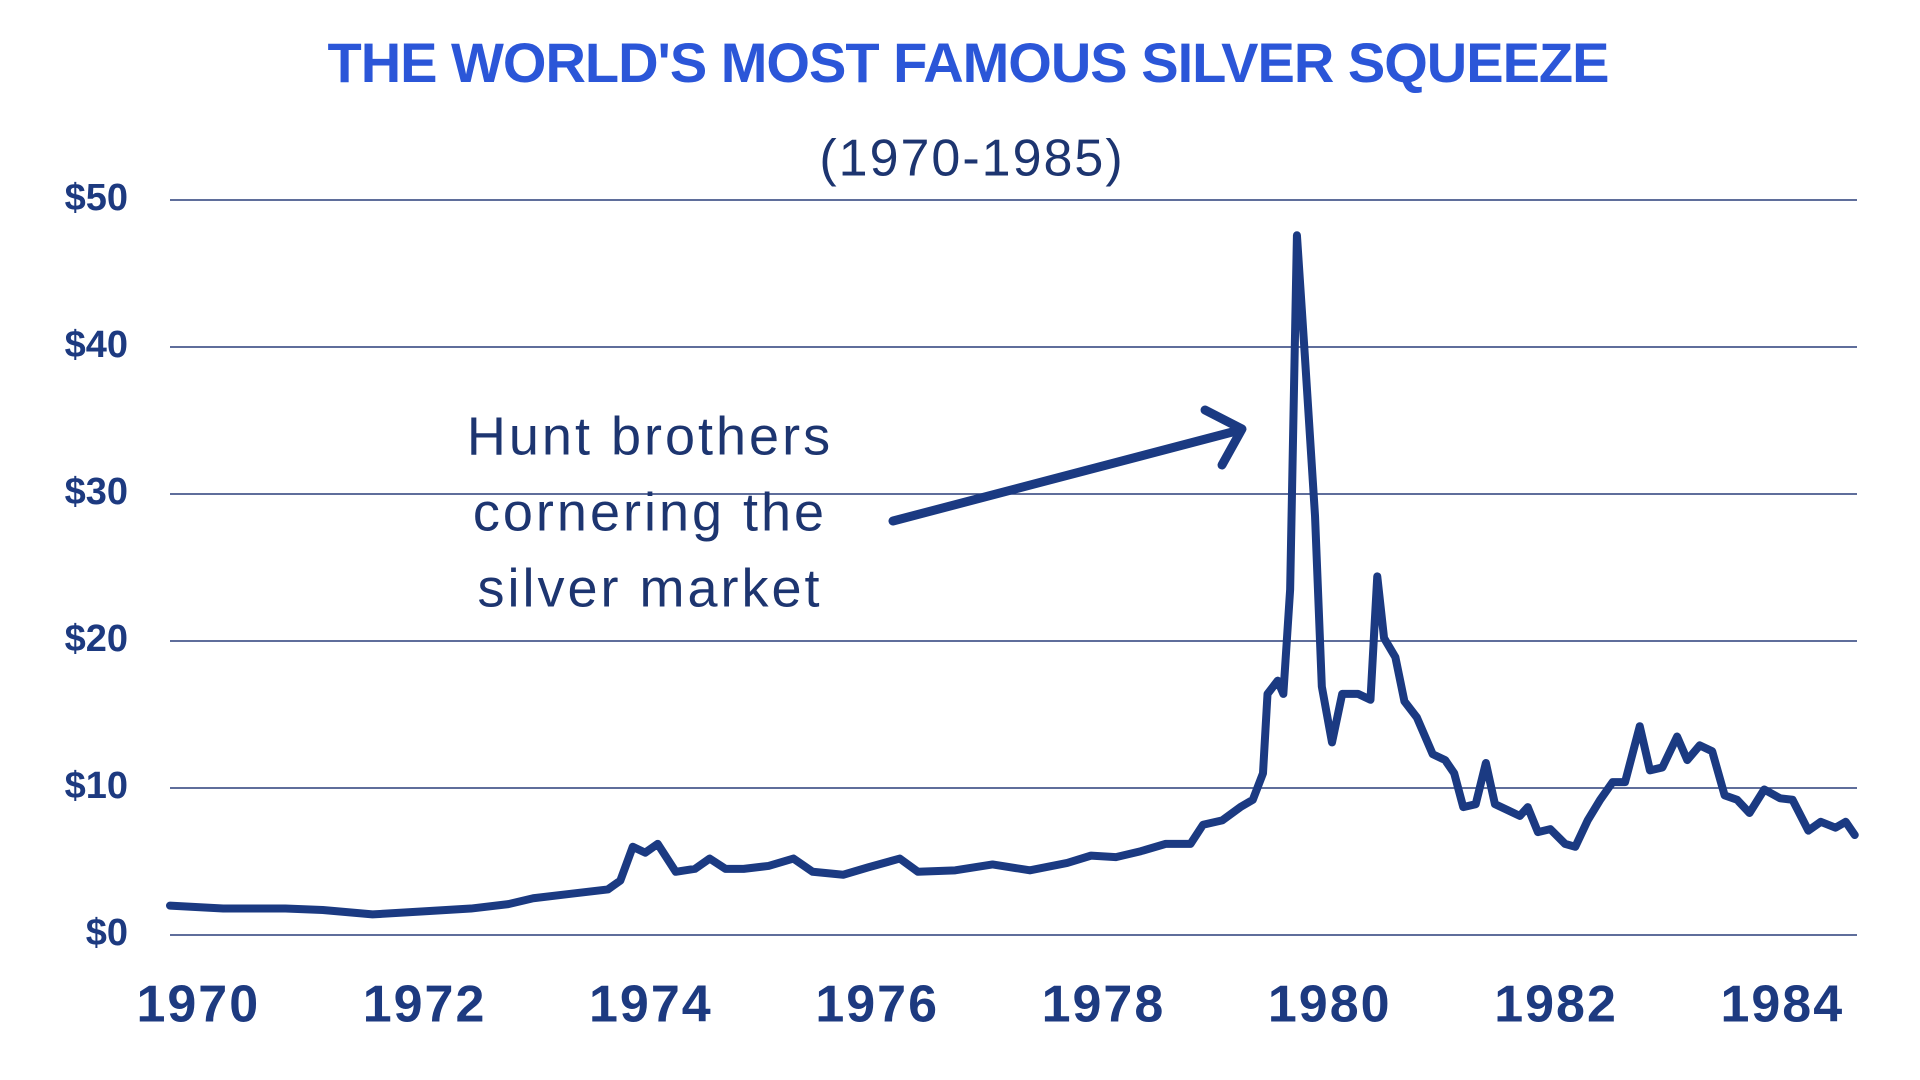 Image resolution: width=1920 pixels, height=1080 pixels. I want to click on y-tick-label: $50, so click(96, 198).